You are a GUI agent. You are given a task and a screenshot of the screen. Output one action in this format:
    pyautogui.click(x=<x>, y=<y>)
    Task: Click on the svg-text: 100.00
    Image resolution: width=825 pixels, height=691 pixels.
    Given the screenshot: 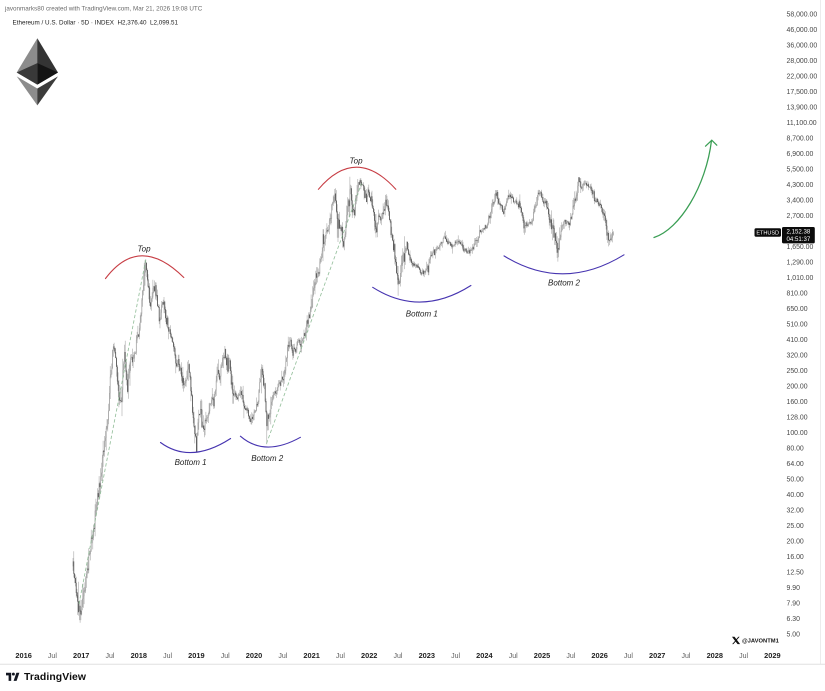 What is the action you would take?
    pyautogui.click(x=797, y=433)
    